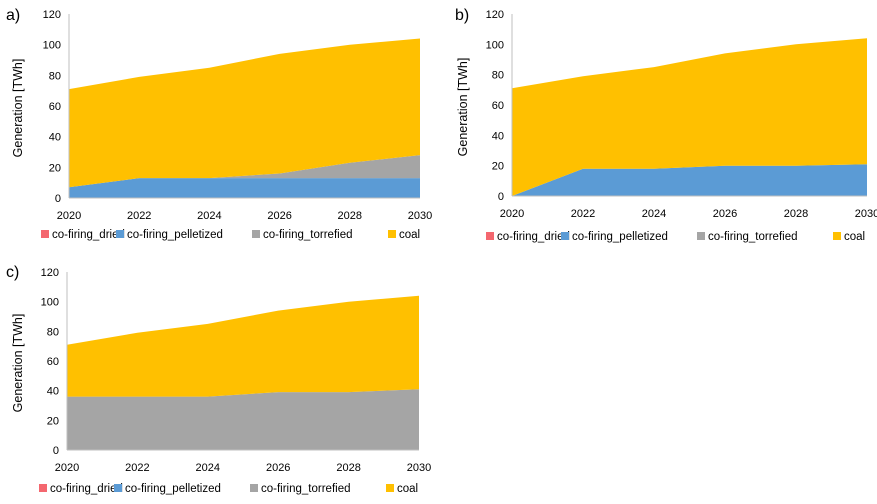 This screenshot has height=504, width=877. I want to click on panel-label: b), so click(462, 15).